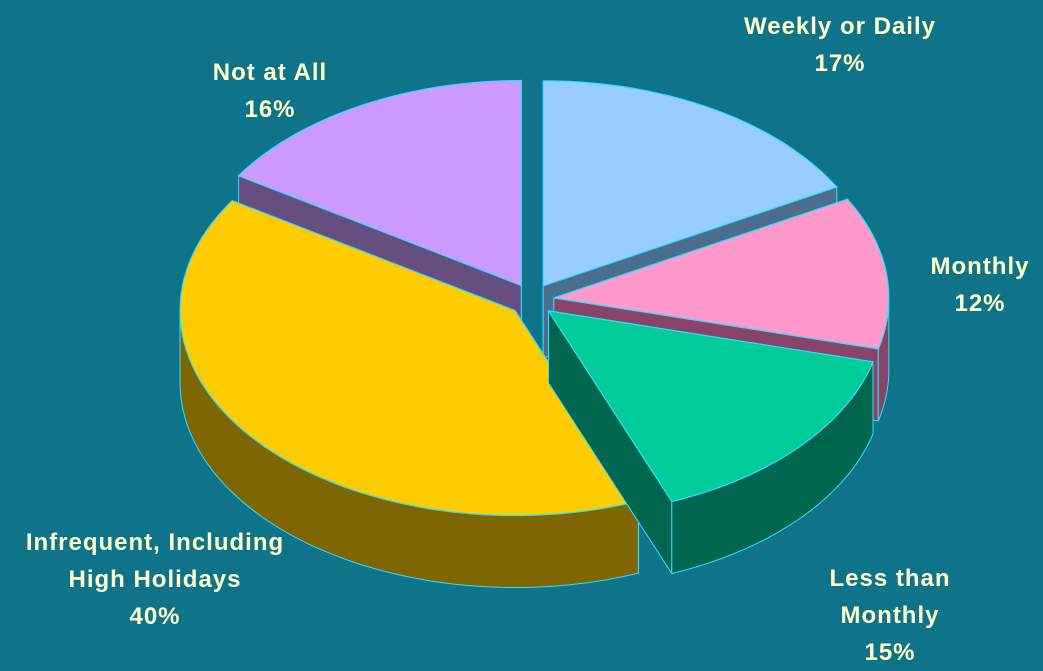 The image size is (1043, 671). Describe the element at coordinates (961, 285) in the screenshot. I see `slice-label: Monthly 12%` at that location.